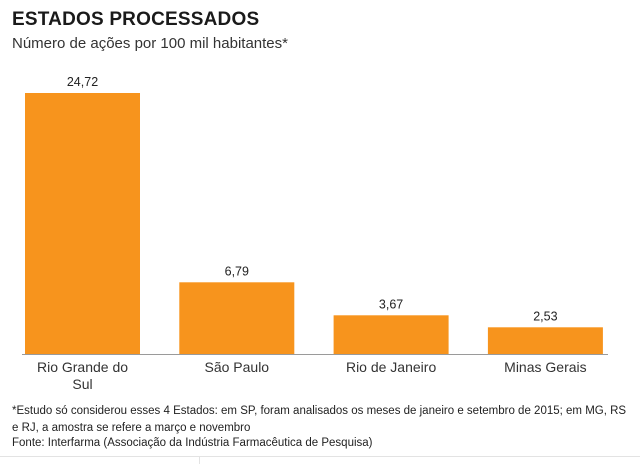 The width and height of the screenshot is (640, 464). I want to click on category-label: São Paulo, so click(236, 367).